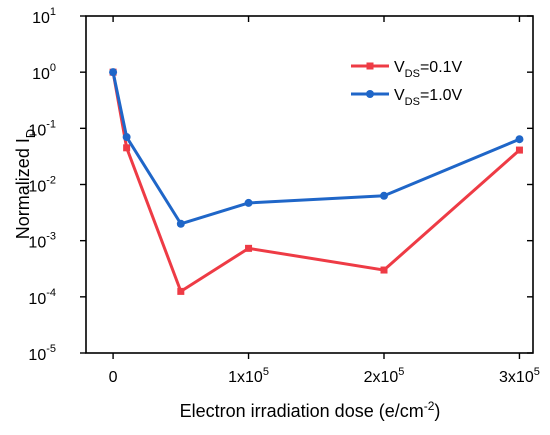 This screenshot has width=550, height=435. Describe the element at coordinates (428, 69) in the screenshot. I see `legend-label-vds-0-1: VDS=0.1V` at that location.